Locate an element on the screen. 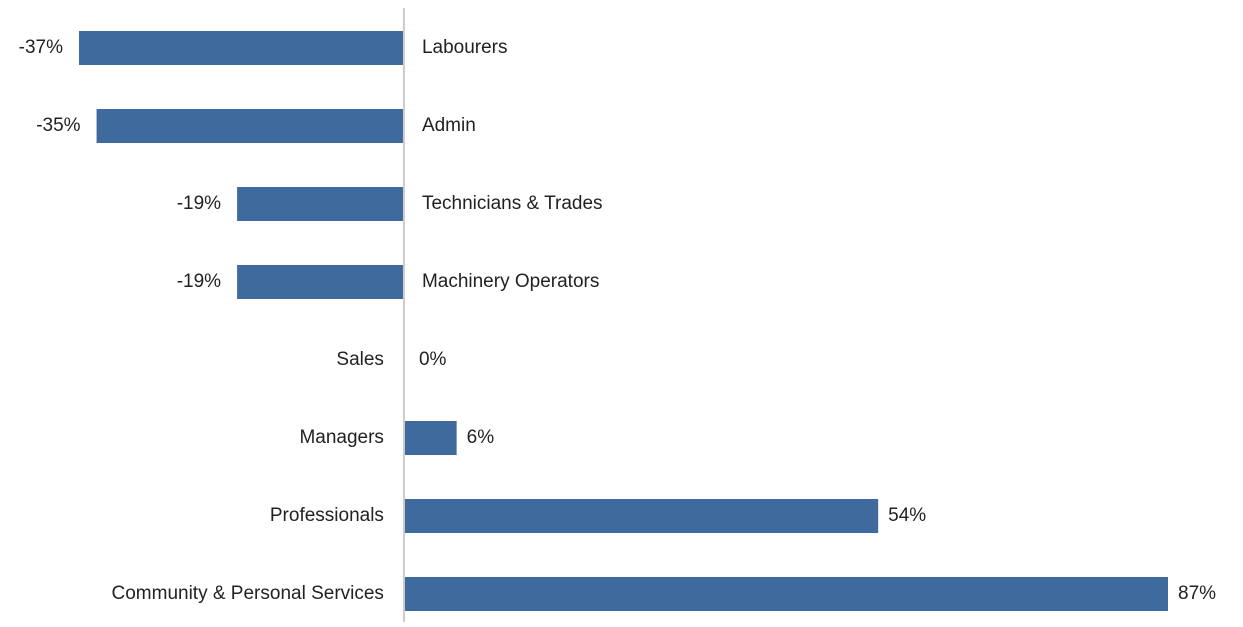  category-label: Managers is located at coordinates (341, 437).